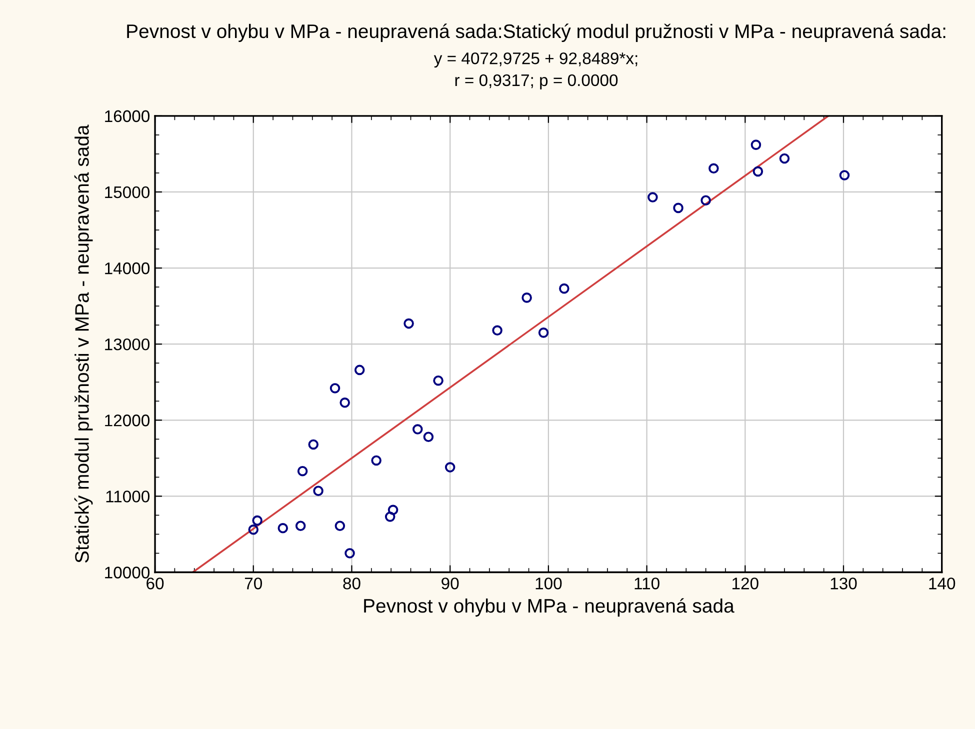  What do you see at coordinates (127, 344) in the screenshot?
I see `y-tick-label: 13000` at bounding box center [127, 344].